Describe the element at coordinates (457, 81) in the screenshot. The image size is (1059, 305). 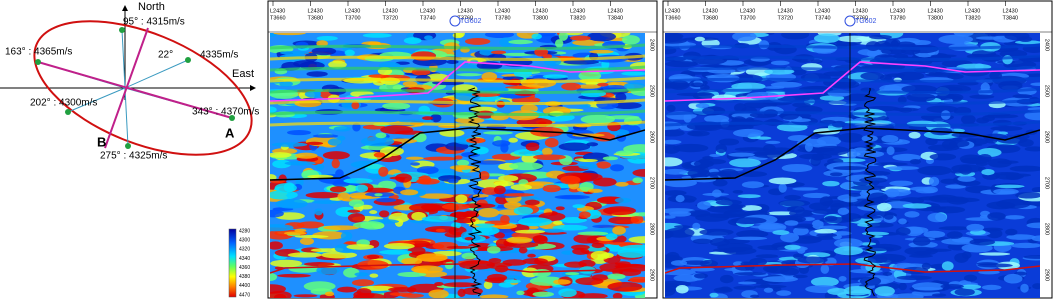
I see `horizon-magenta` at that location.